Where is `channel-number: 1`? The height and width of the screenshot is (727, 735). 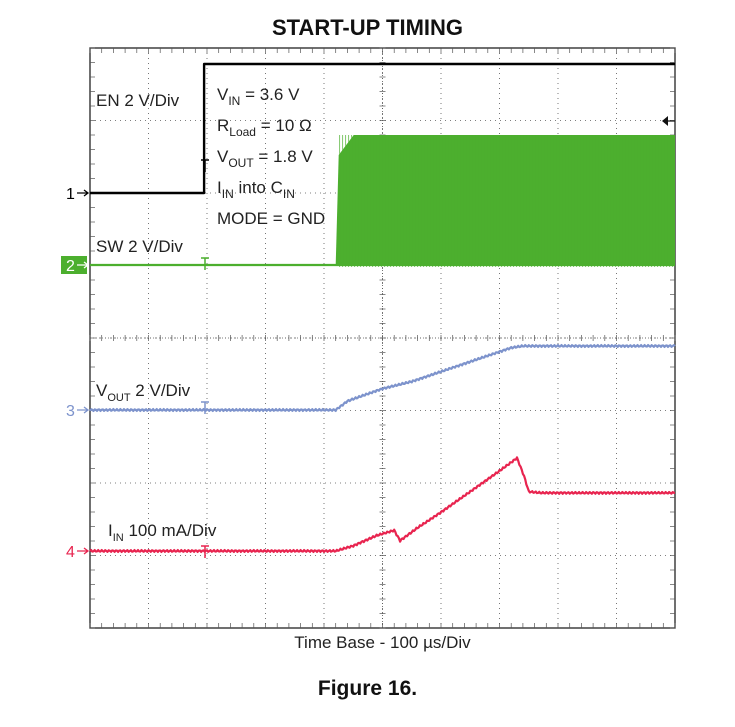 channel-number: 1 is located at coordinates (70, 194).